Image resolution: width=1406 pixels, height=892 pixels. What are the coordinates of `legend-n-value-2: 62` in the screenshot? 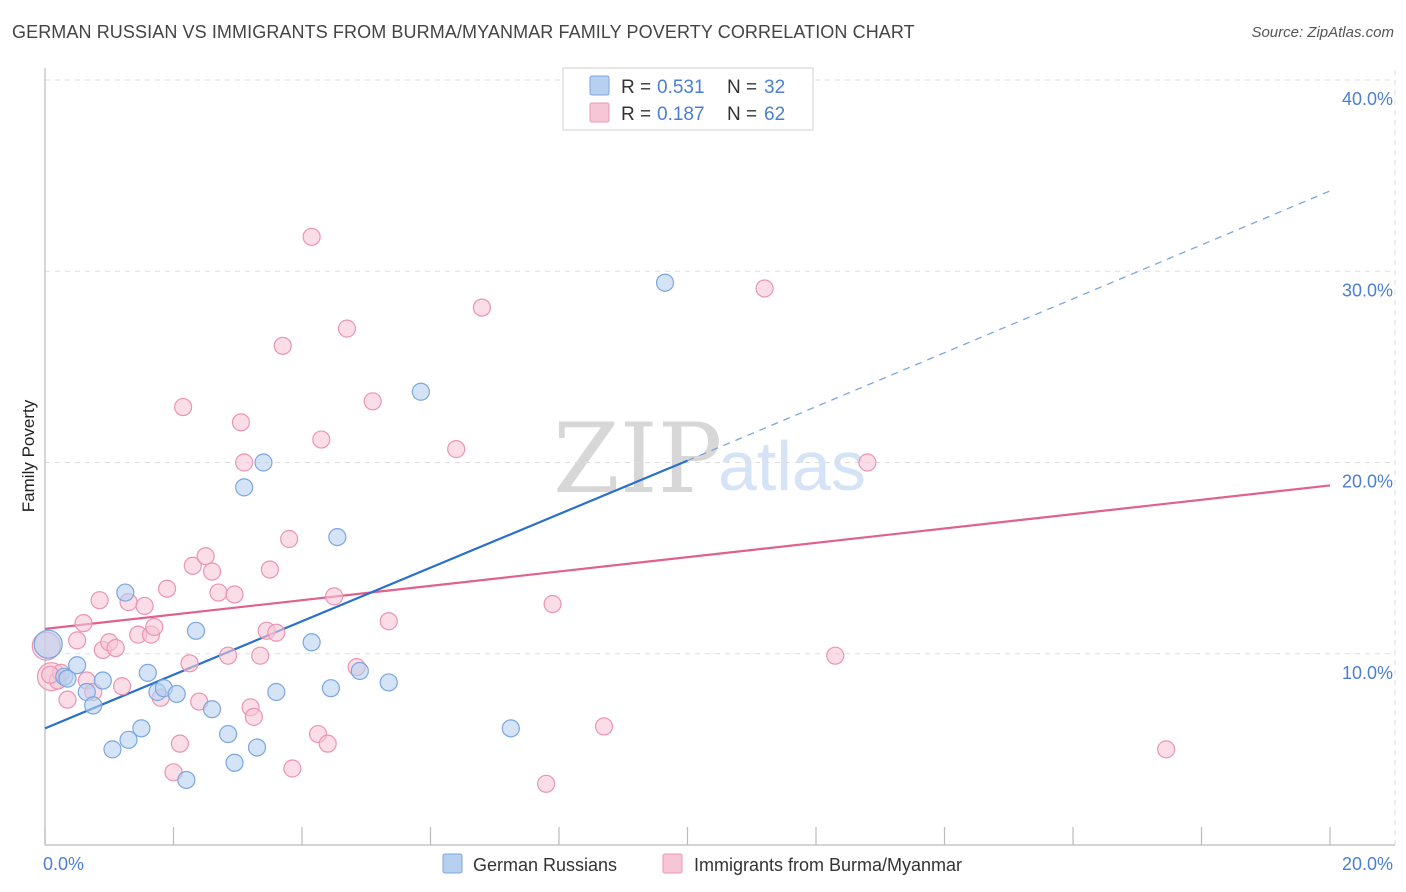 It's located at (774, 114).